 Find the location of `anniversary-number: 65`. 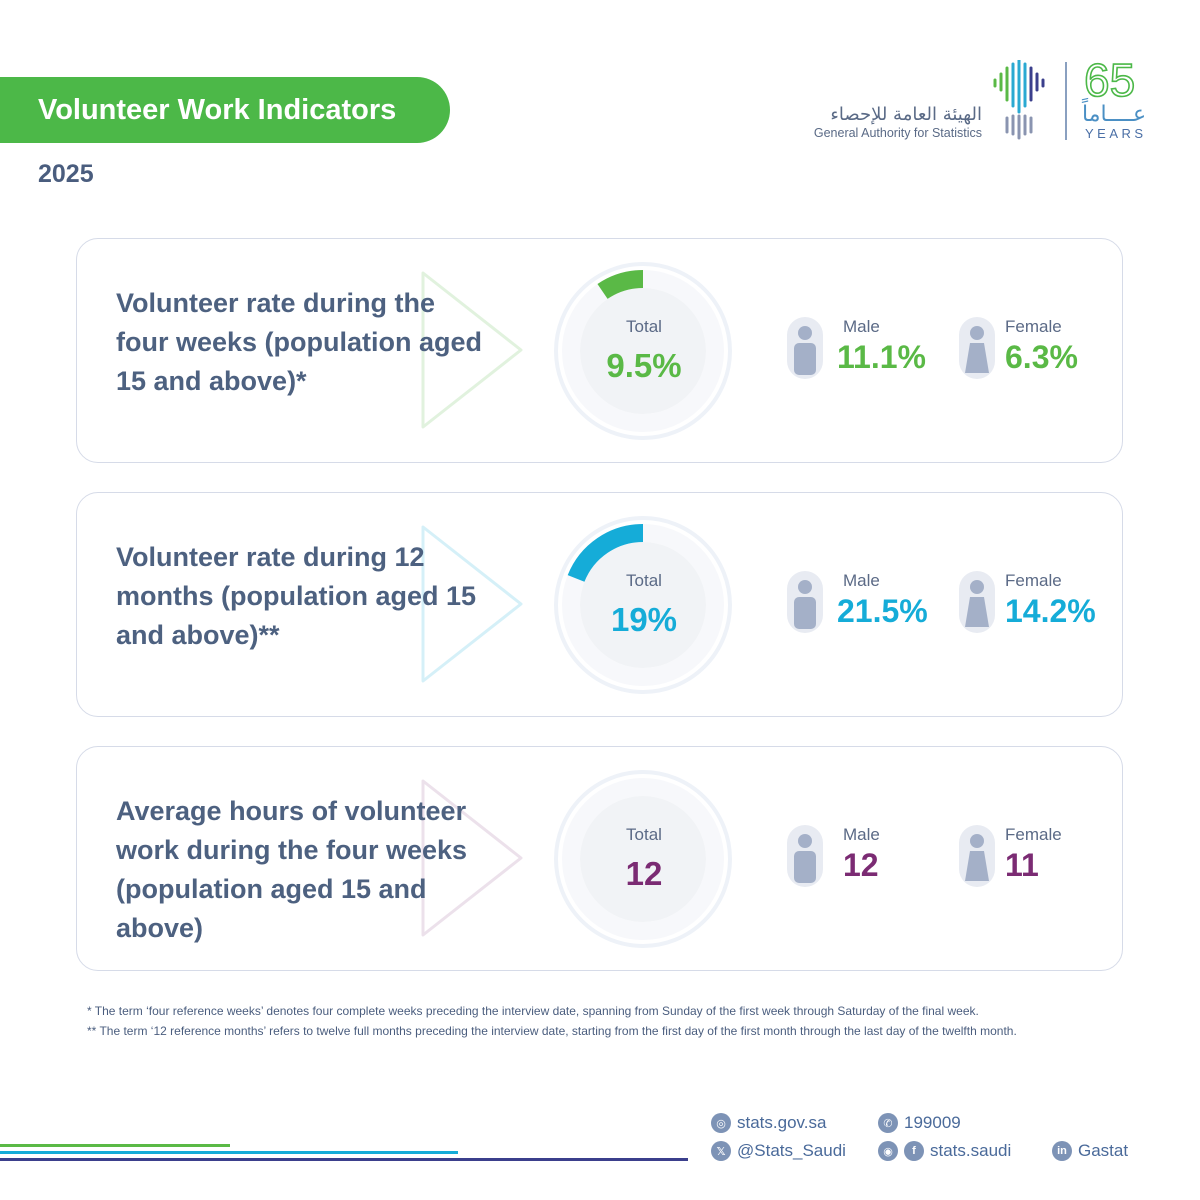

anniversary-number: 65 is located at coordinates (1109, 81).